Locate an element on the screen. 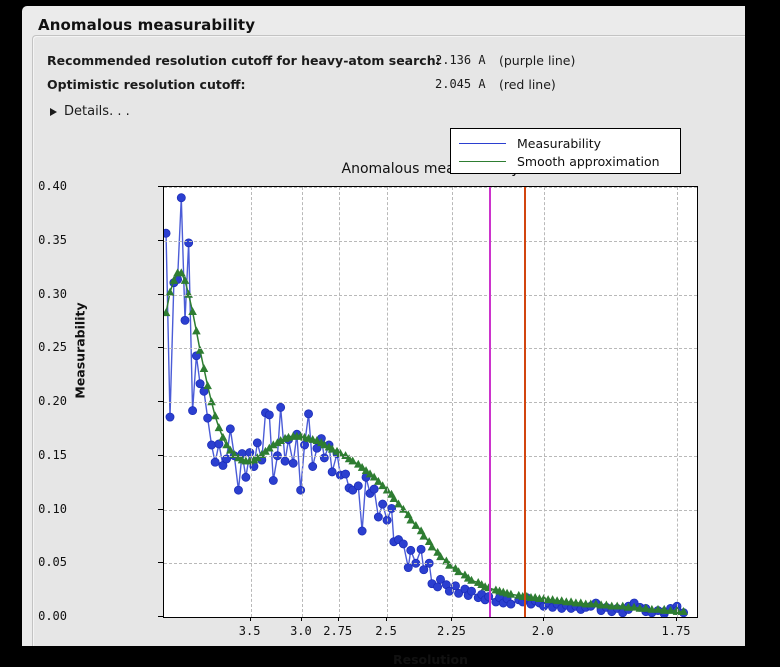 The width and height of the screenshot is (780, 667). x-axis-label: Resolution is located at coordinates (430, 659).